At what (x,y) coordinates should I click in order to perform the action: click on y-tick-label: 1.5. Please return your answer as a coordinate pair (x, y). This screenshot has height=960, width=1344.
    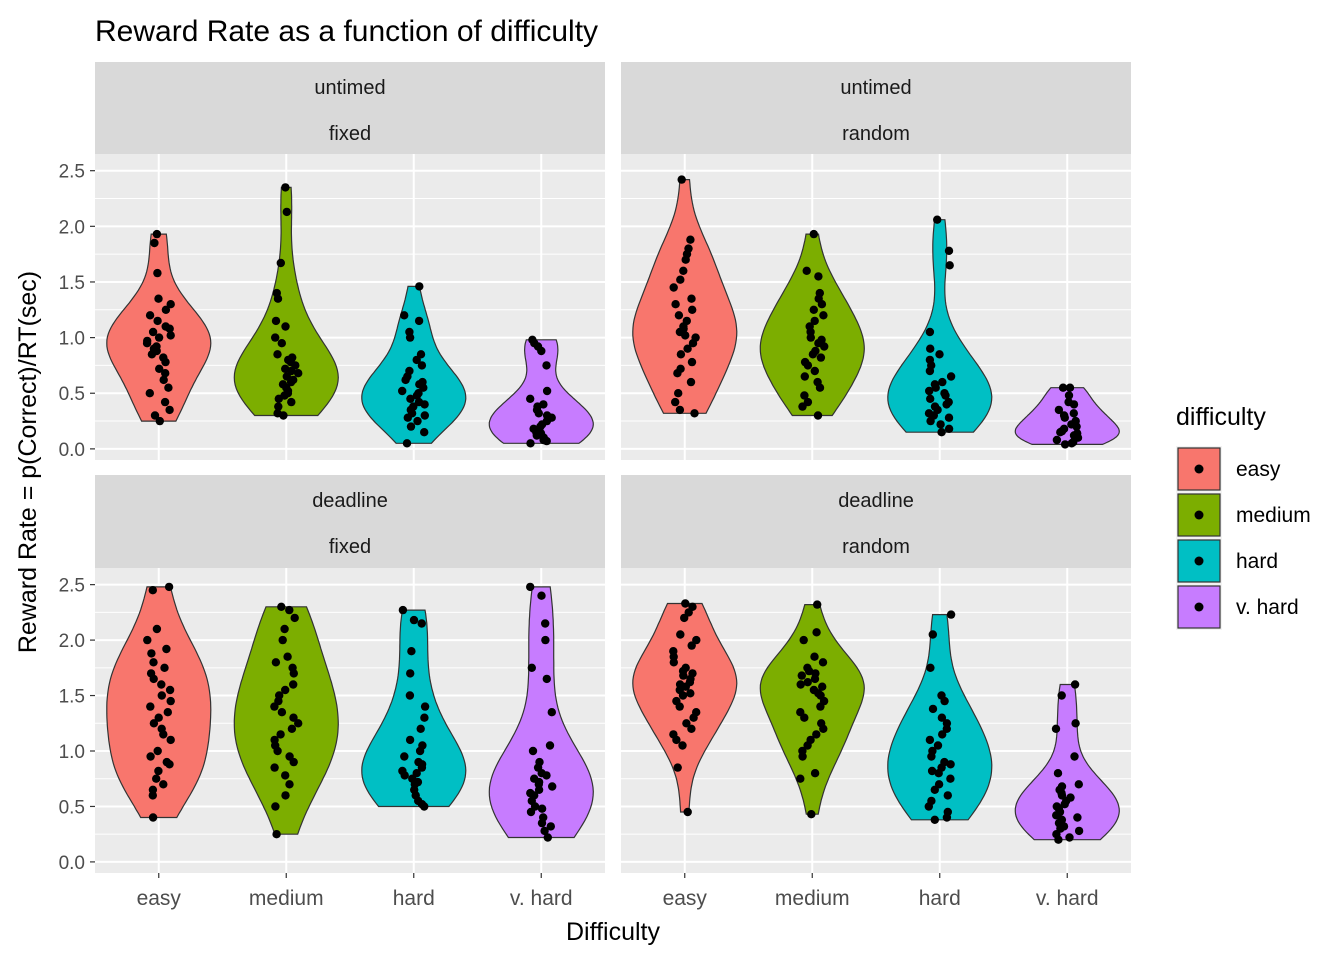
    Looking at the image, I should click on (72, 697).